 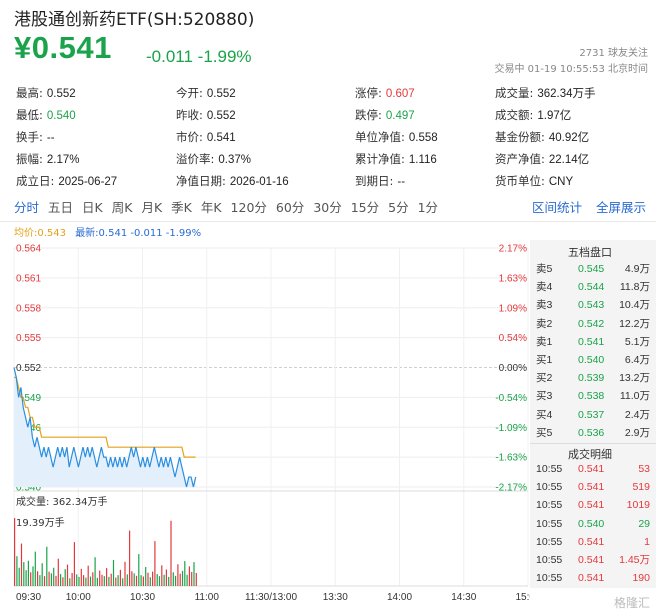 What do you see at coordinates (365, 207) in the screenshot?
I see `tab-period: 15分` at bounding box center [365, 207].